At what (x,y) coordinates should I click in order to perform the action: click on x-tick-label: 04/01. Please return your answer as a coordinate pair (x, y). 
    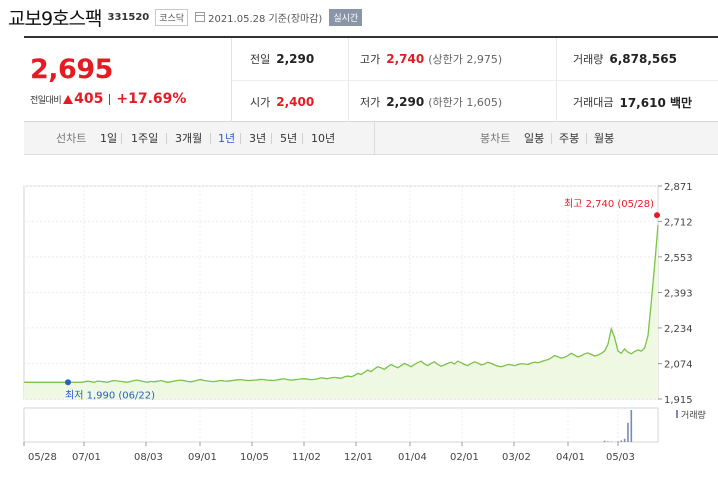
    Looking at the image, I should click on (570, 457).